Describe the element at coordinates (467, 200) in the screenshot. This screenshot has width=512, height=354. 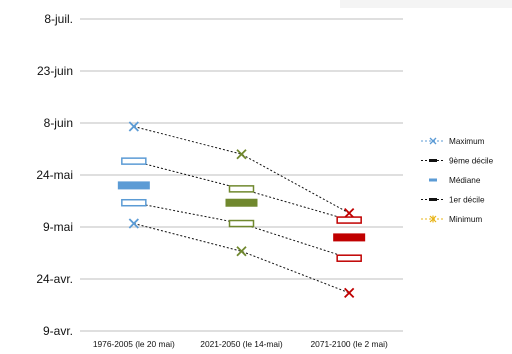
I see `legend-label: 1er décile` at that location.